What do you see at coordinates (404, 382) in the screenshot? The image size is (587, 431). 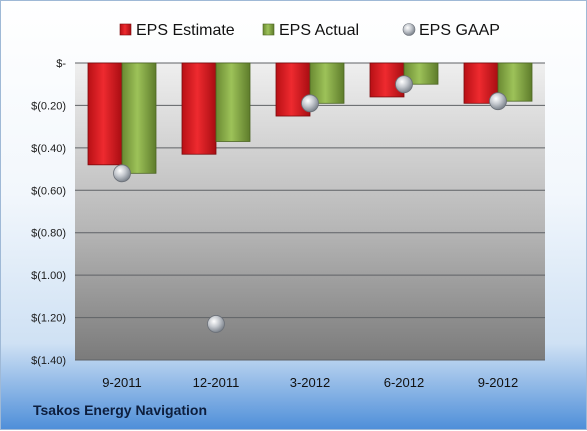 I see `x-tick-label: 6-2012` at bounding box center [404, 382].